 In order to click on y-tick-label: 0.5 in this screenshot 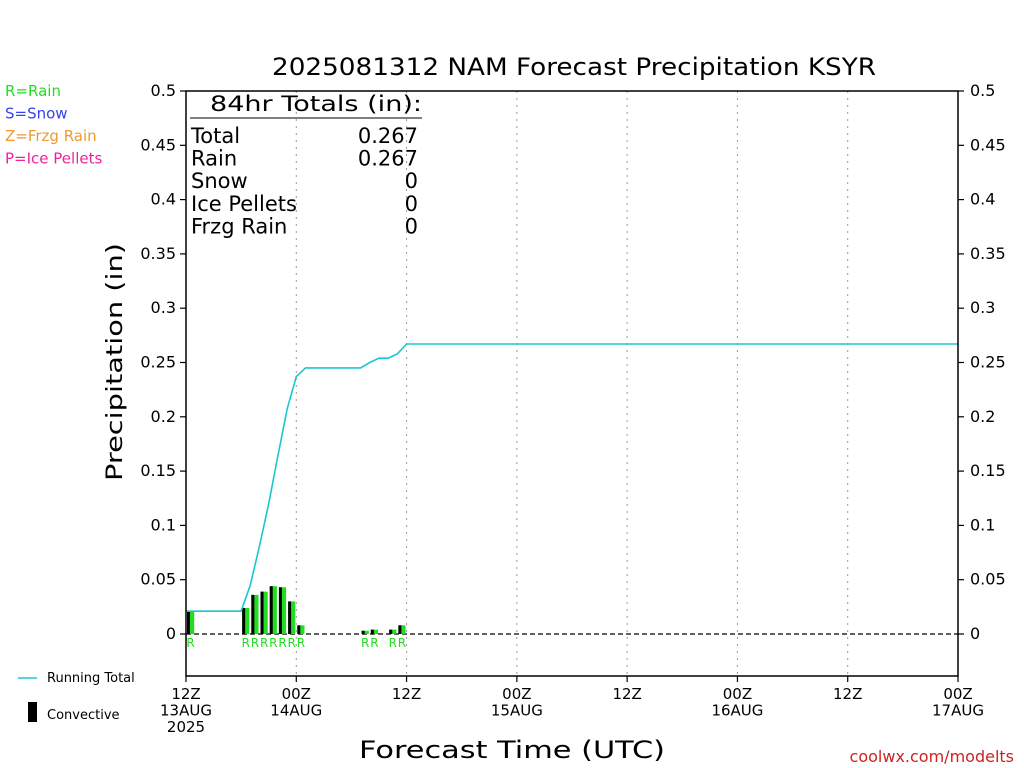, I will do `click(163, 90)`.